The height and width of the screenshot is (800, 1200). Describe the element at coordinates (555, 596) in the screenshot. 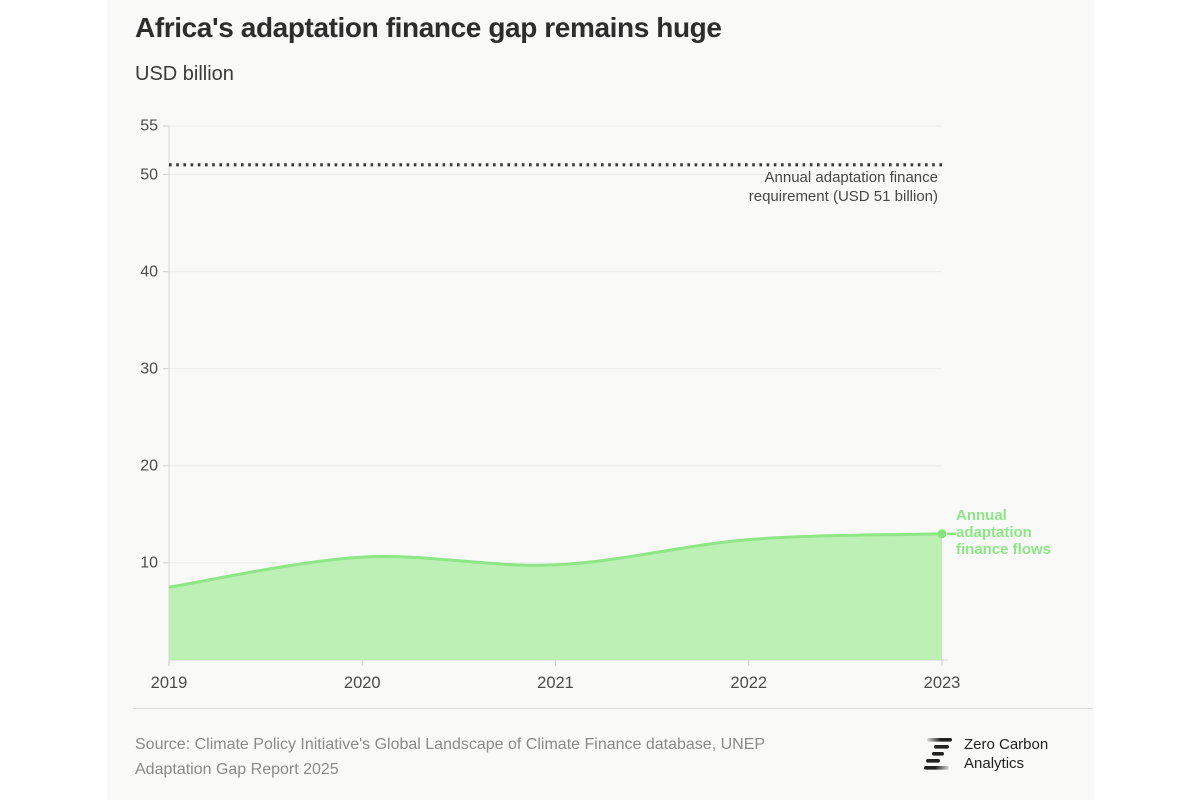

I see `finance-flows-area` at that location.